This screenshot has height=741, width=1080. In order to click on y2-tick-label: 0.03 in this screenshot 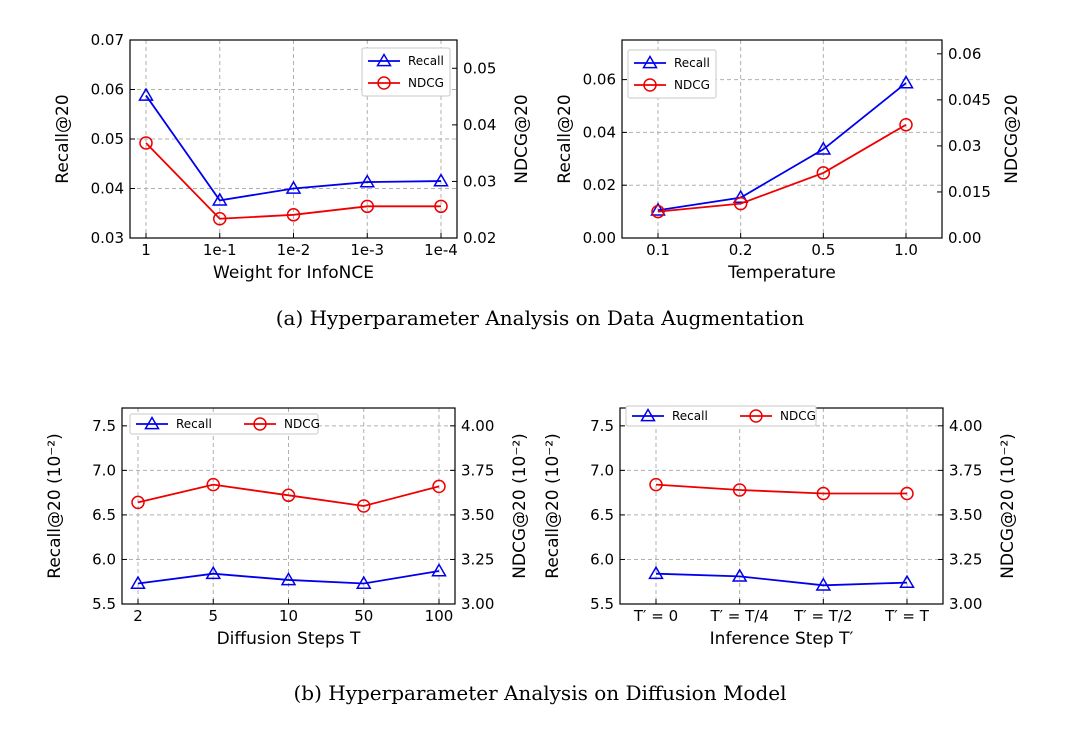, I will do `click(964, 146)`.